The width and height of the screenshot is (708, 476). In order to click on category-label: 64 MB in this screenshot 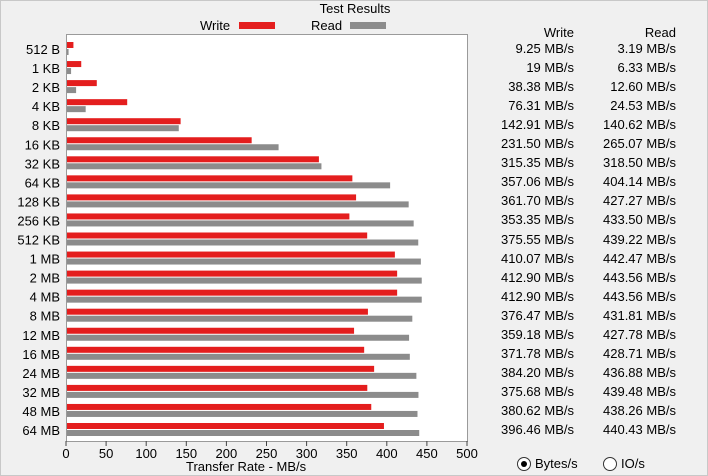, I will do `click(41, 430)`.